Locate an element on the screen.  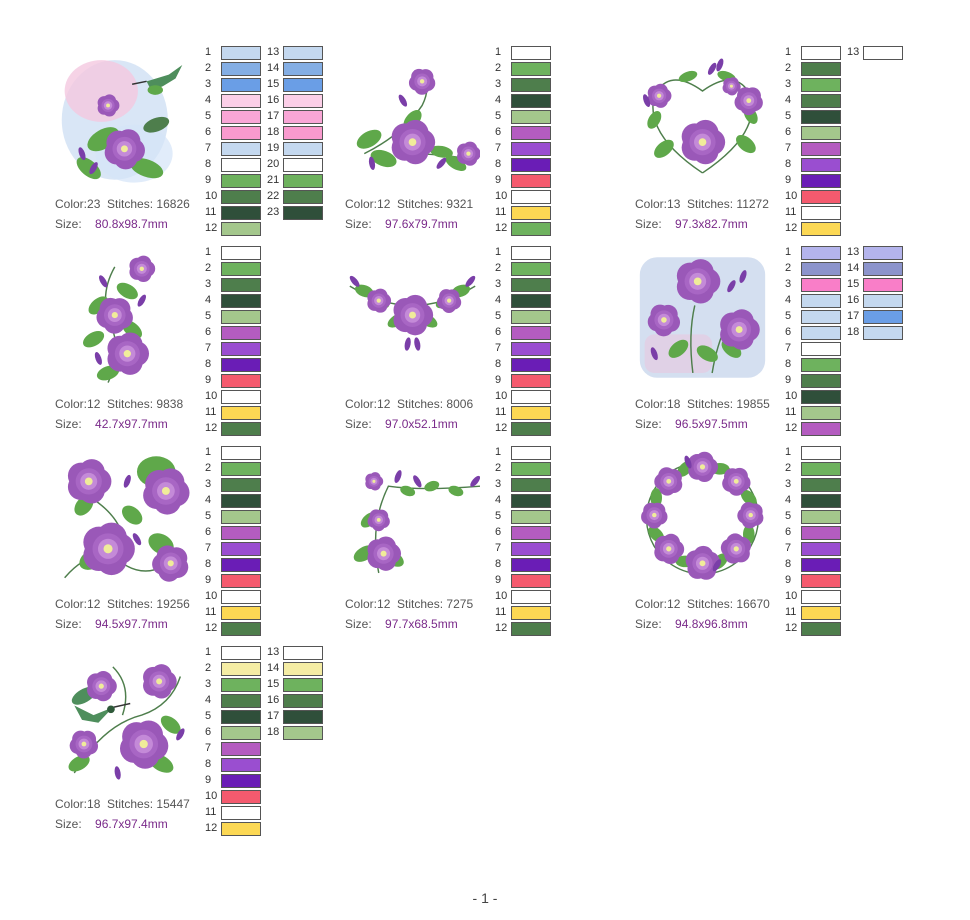
design-size: Size: 94.5x97.7mm is located at coordinates (111, 624).